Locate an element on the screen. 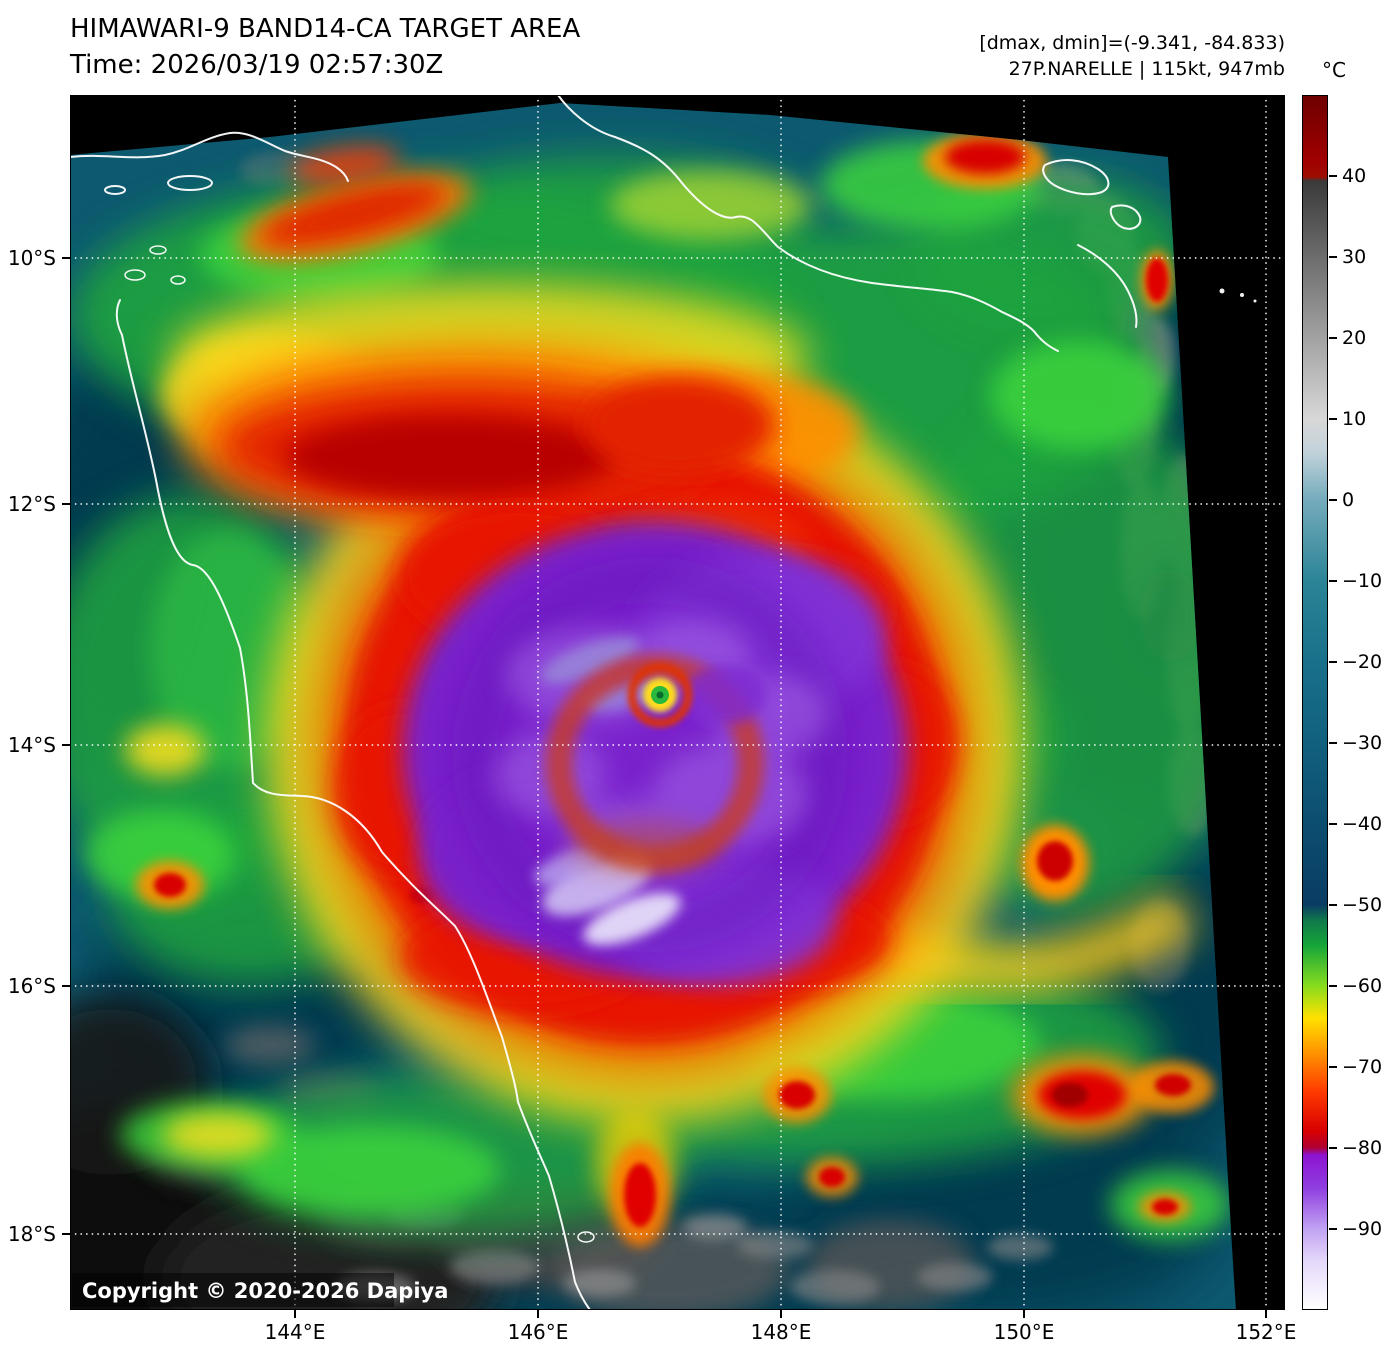  lat-tick-label: 14°S is located at coordinates (31, 745).